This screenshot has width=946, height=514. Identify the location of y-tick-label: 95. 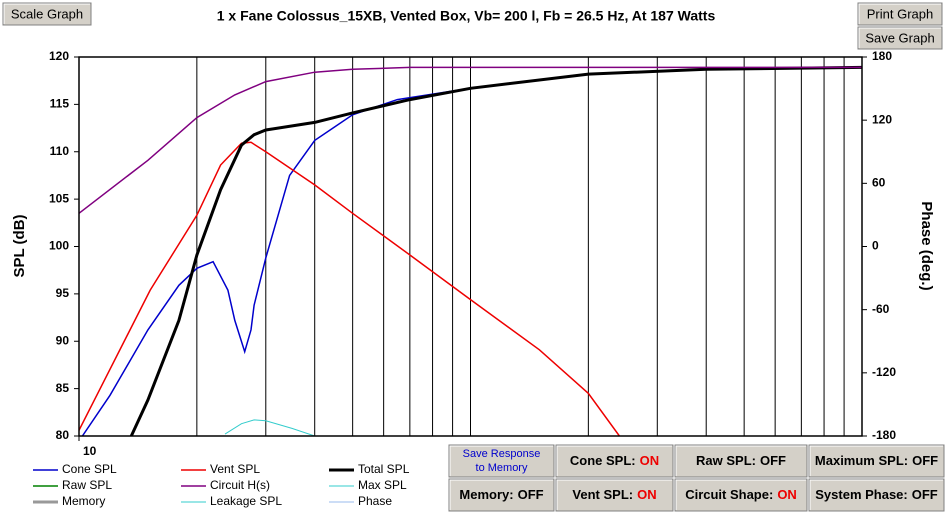
(63, 293).